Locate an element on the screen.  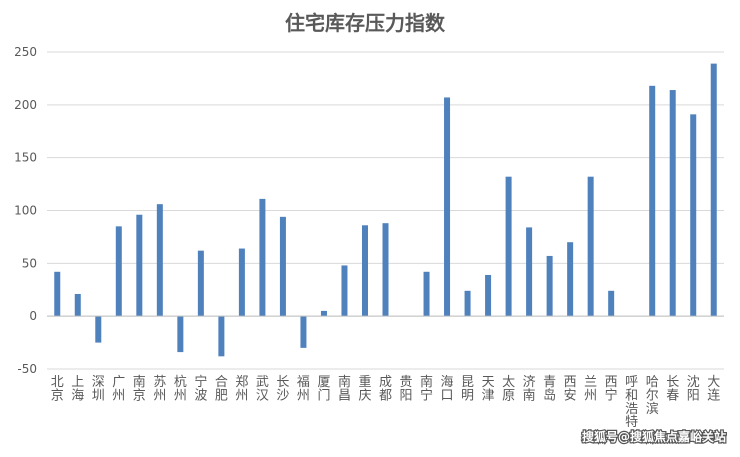
x-tick-label: 西安 is located at coordinates (570, 389).